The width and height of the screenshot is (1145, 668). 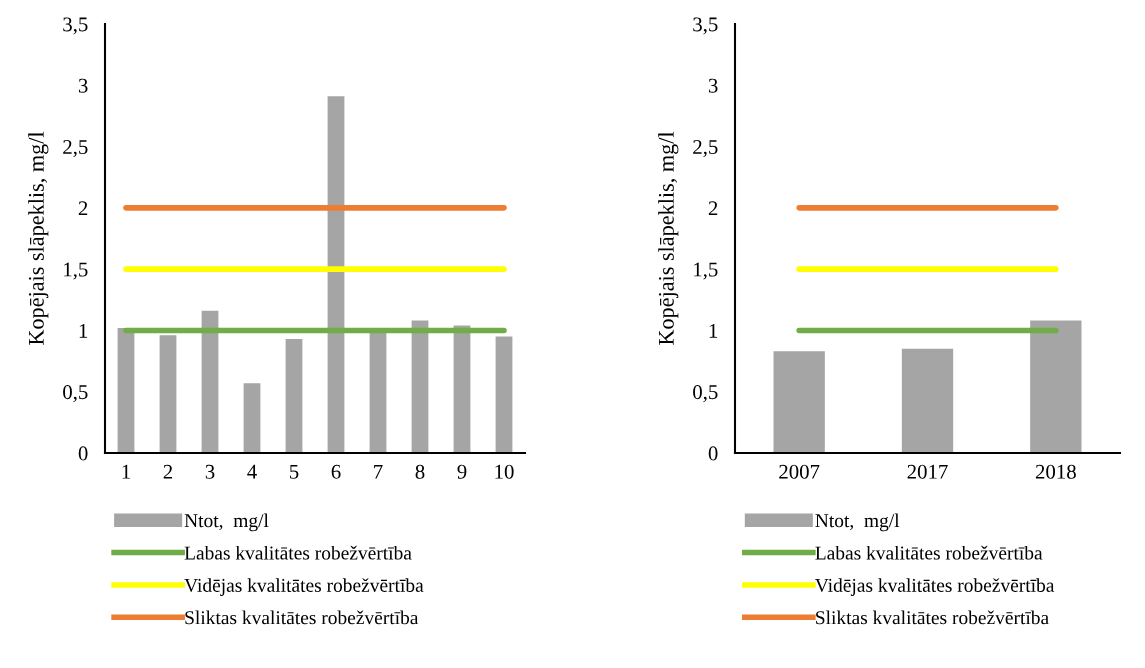 What do you see at coordinates (1055, 471) in the screenshot?
I see `x-tick-label: 2018` at bounding box center [1055, 471].